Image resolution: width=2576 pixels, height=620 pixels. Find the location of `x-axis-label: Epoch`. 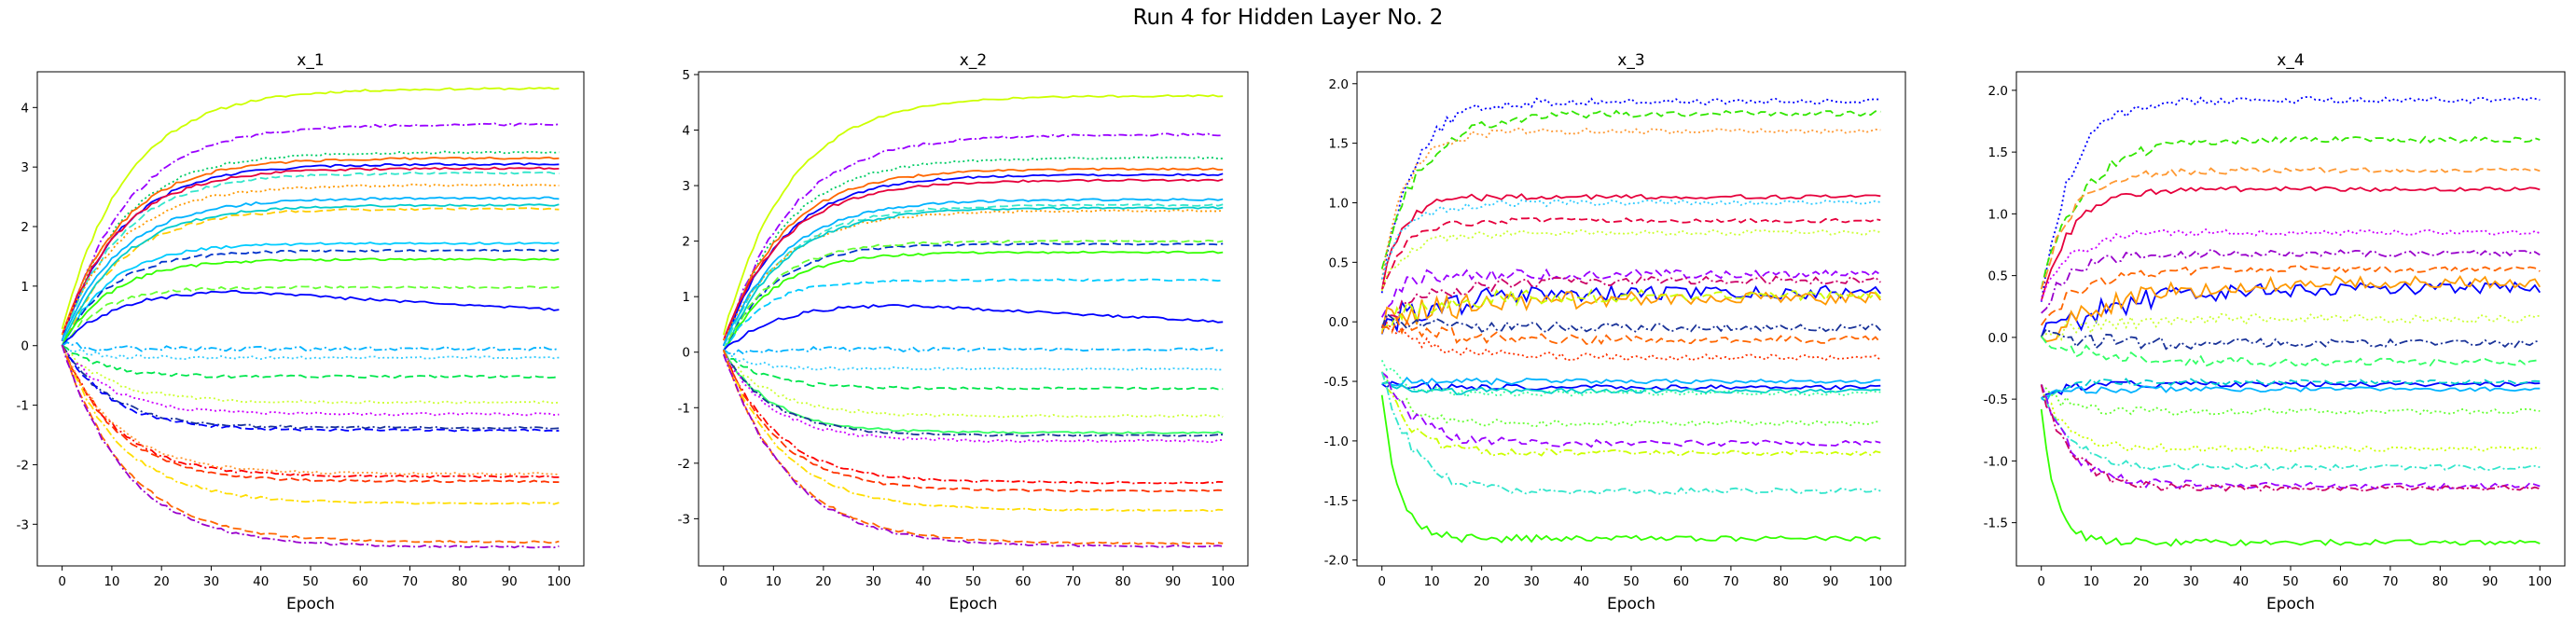

x-axis-label: Epoch is located at coordinates (2290, 604).